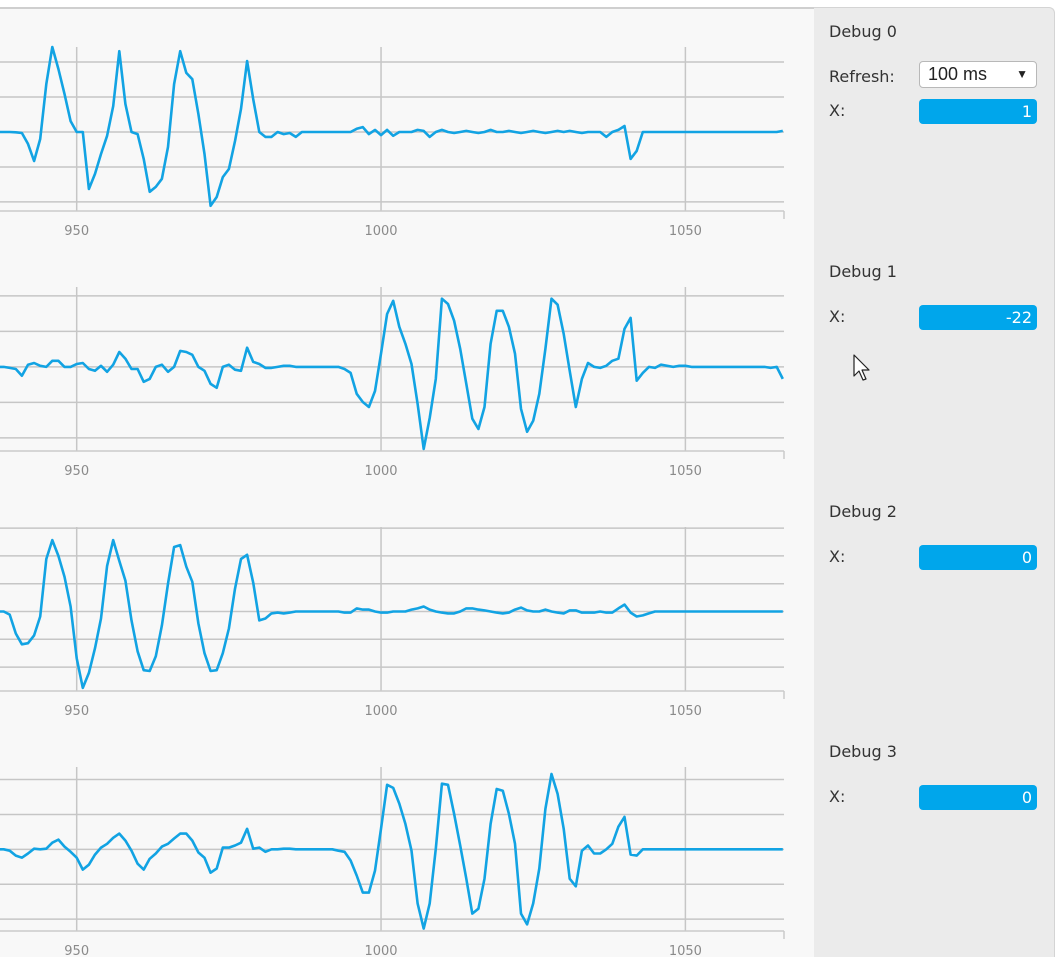 This screenshot has height=960, width=1063. What do you see at coordinates (934, 600) in the screenshot?
I see `debug-section-2: Debug 2 X: 0` at bounding box center [934, 600].